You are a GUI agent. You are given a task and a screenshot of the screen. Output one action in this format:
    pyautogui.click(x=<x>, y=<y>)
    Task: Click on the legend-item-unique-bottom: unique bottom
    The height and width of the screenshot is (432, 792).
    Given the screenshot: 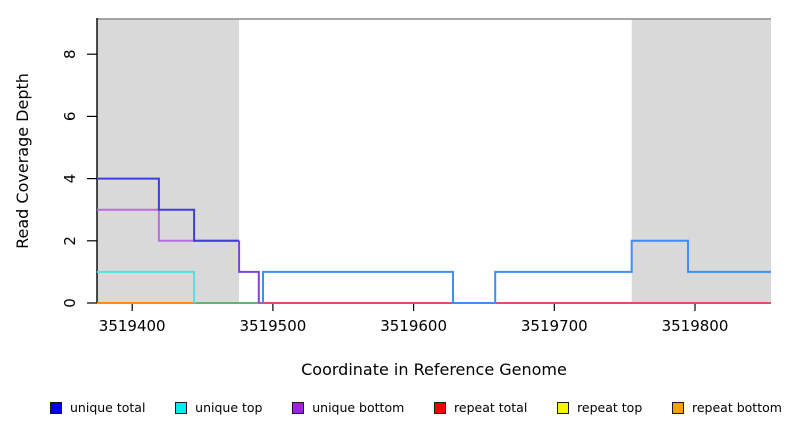 What is the action you would take?
    pyautogui.click(x=348, y=407)
    